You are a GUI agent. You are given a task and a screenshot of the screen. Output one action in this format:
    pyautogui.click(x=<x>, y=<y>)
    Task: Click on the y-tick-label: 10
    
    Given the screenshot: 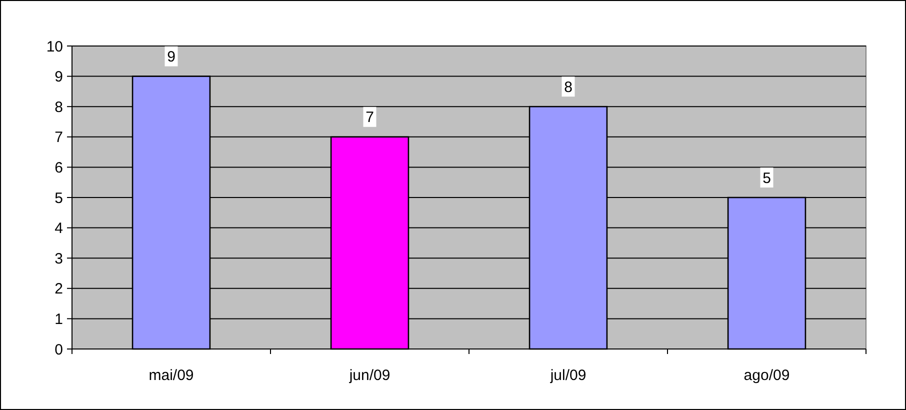 What is the action you would take?
    pyautogui.click(x=54, y=47)
    